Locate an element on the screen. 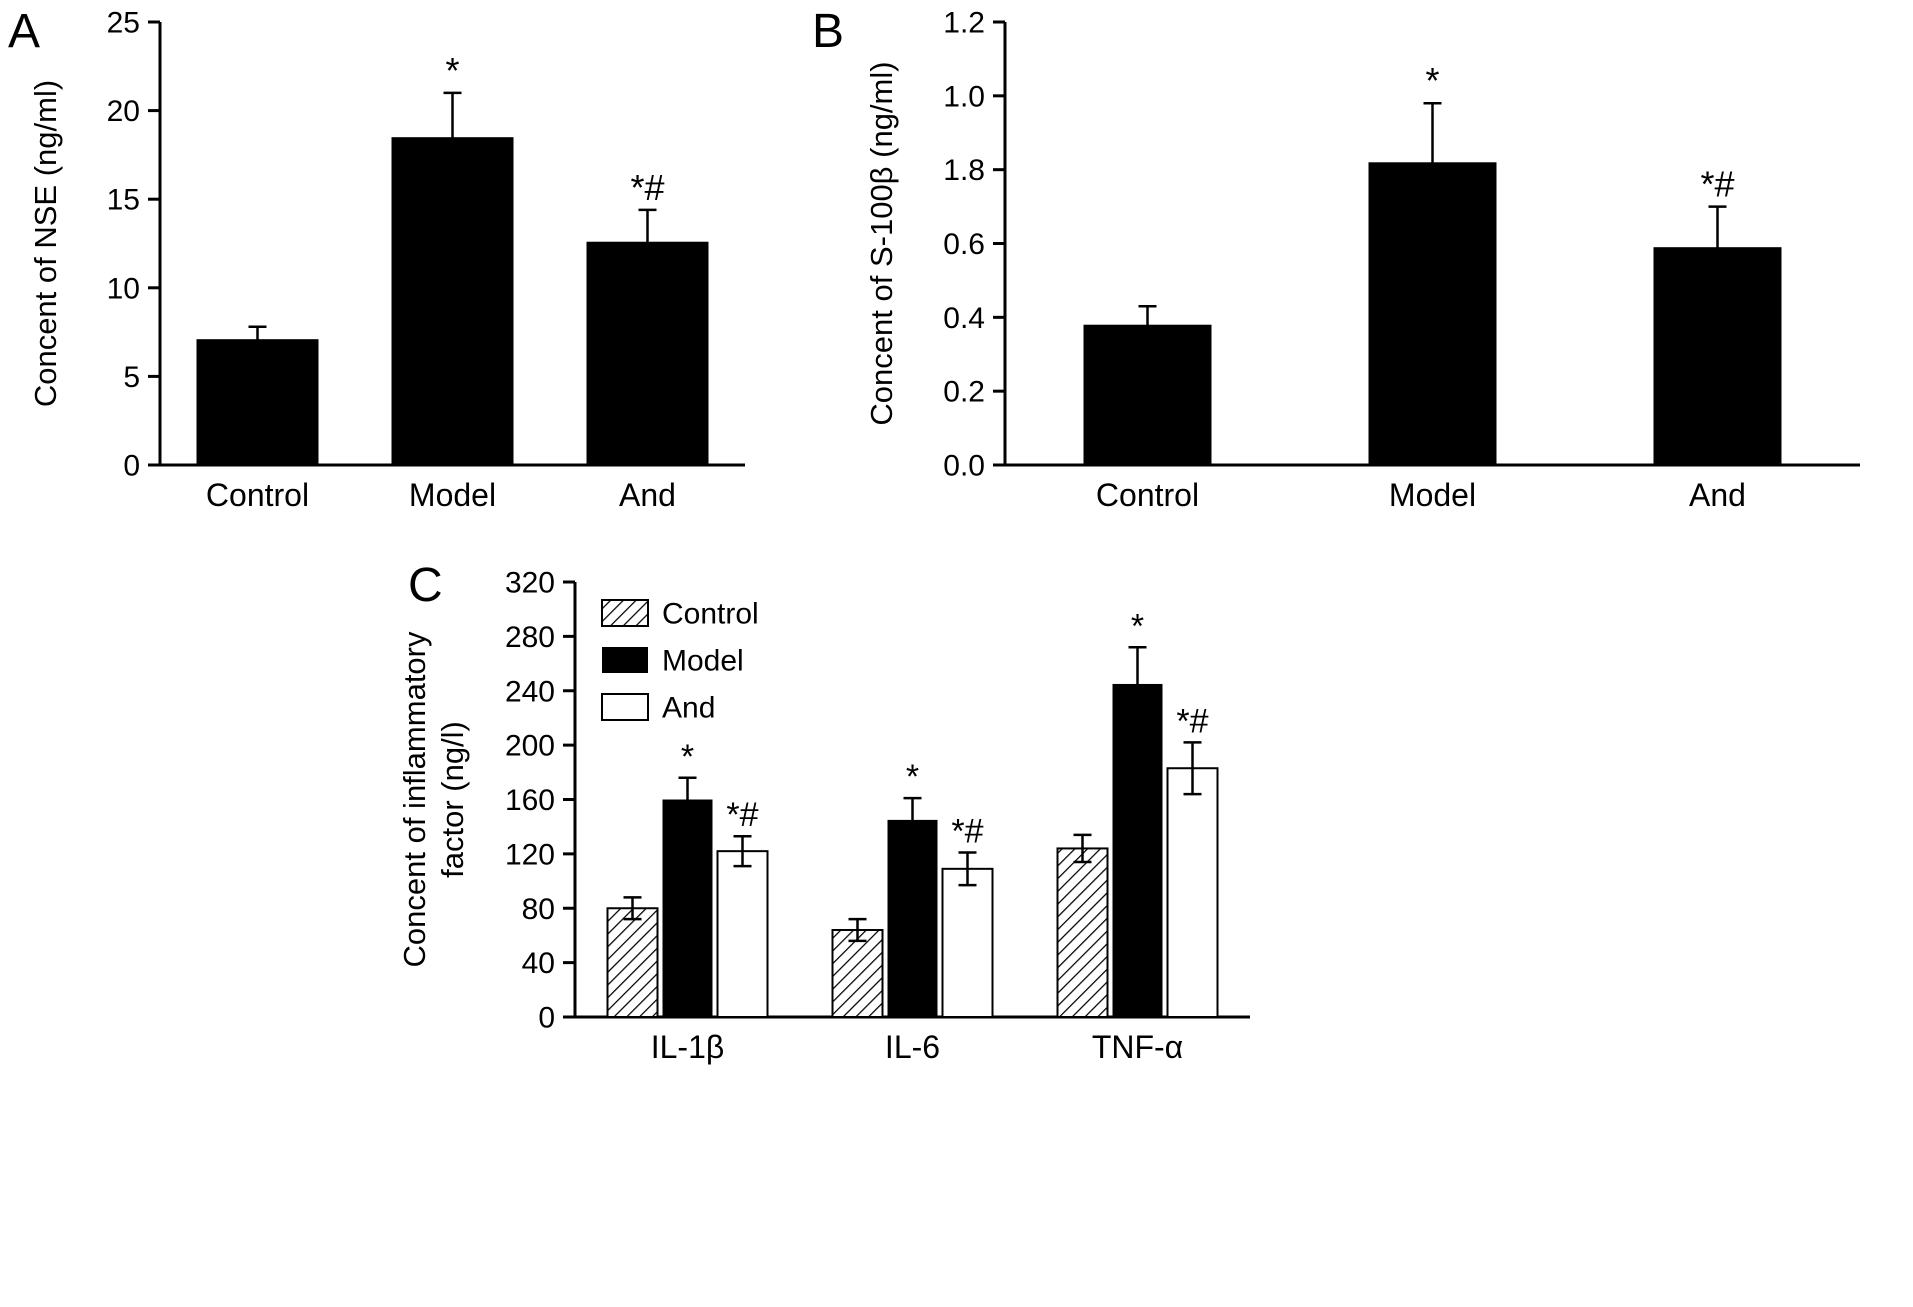 The width and height of the screenshot is (1913, 1307). y-tick-label: 0.4 is located at coordinates (964, 318).